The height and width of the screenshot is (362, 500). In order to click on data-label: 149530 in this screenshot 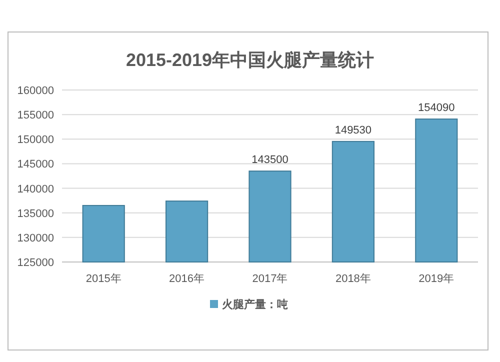, I will do `click(353, 130)`.